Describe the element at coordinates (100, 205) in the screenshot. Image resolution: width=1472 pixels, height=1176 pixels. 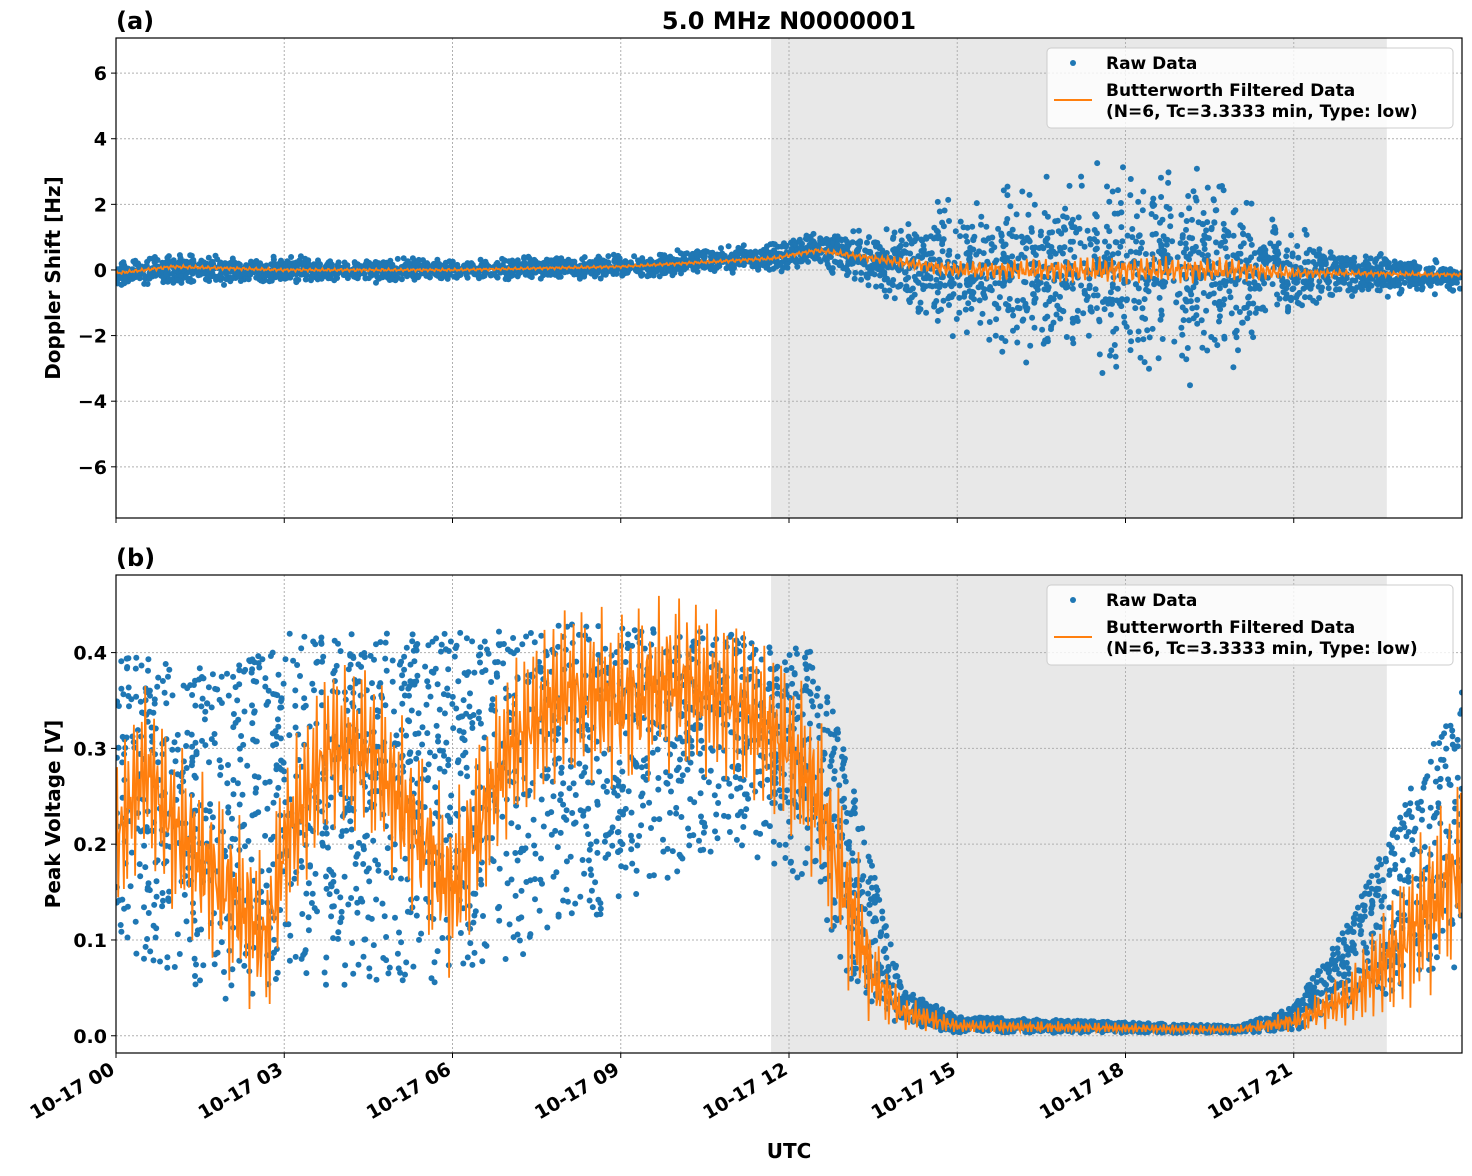
I see `y-tick-label: 2` at that location.